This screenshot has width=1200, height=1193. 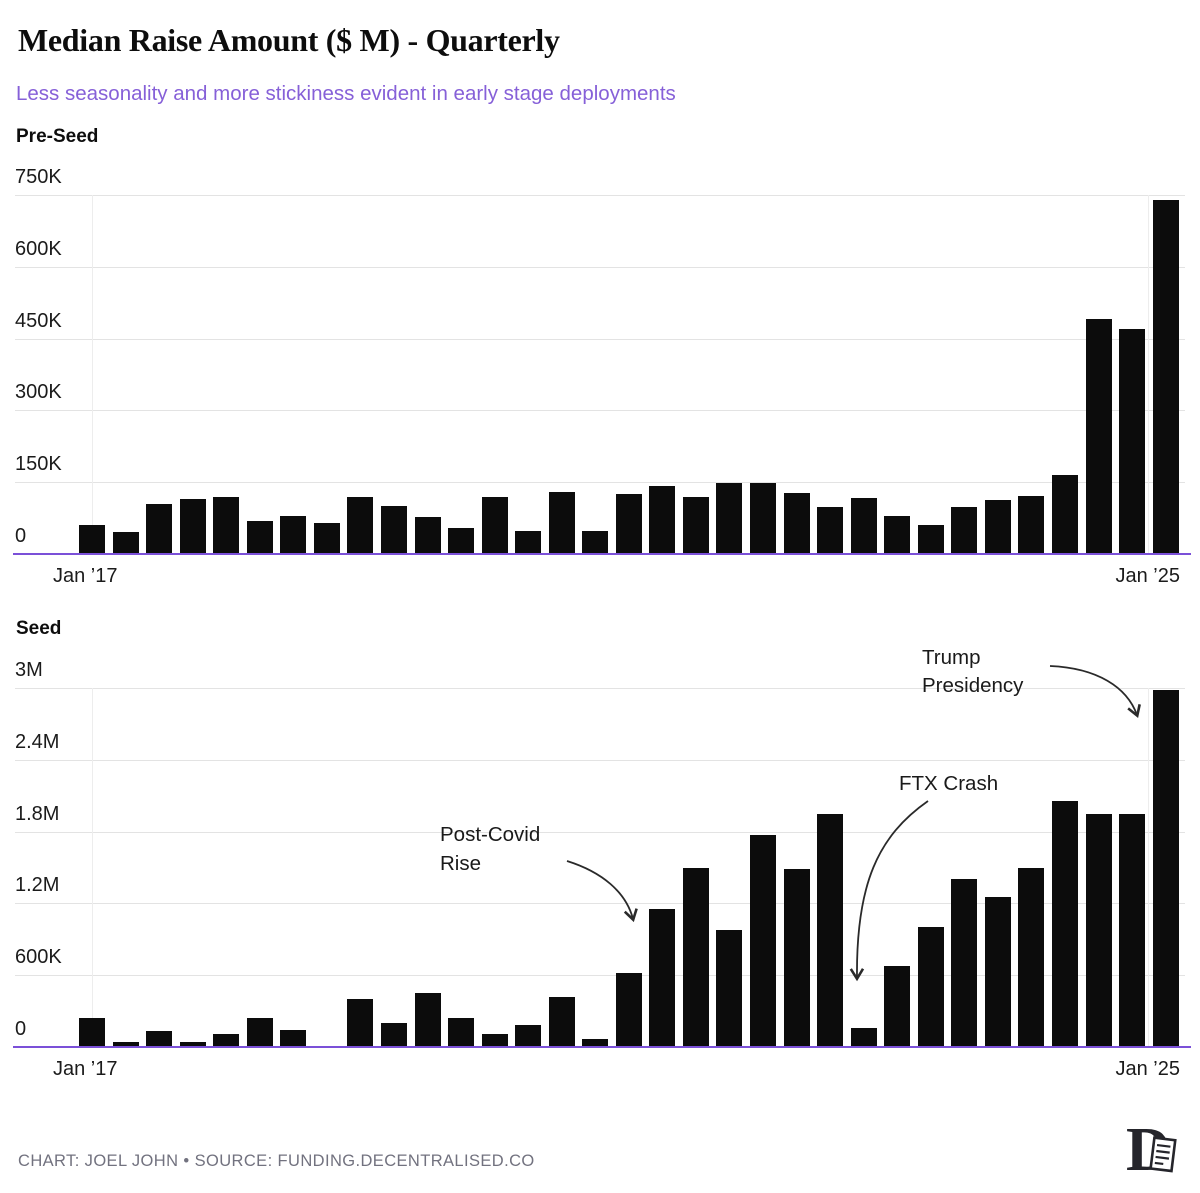 What do you see at coordinates (1064, 923) in the screenshot?
I see `bar-q2-2024` at bounding box center [1064, 923].